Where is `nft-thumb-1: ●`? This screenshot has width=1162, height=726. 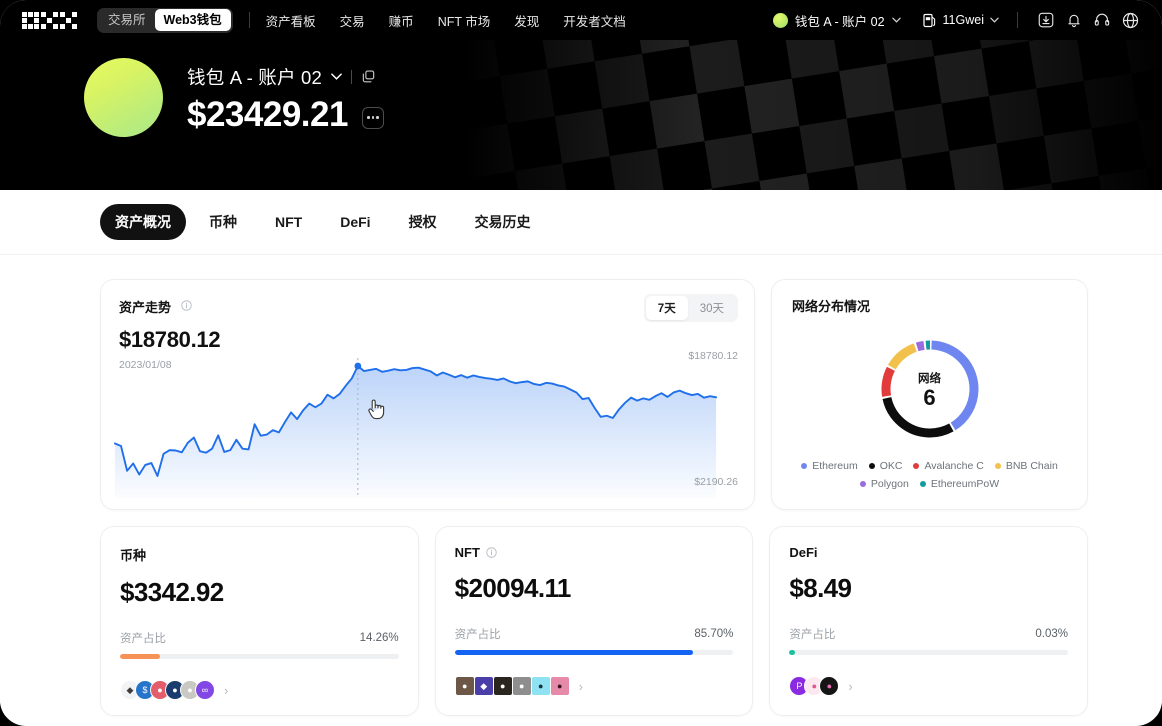
nft-thumb-1: ● is located at coordinates (464, 686).